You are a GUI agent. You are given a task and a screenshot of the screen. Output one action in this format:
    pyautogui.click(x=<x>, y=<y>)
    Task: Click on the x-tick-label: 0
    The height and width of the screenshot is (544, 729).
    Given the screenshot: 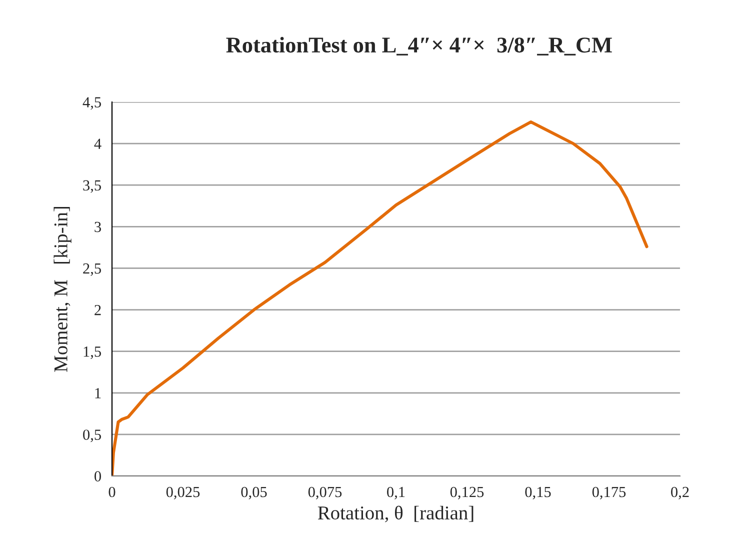 What is the action you would take?
    pyautogui.click(x=112, y=492)
    